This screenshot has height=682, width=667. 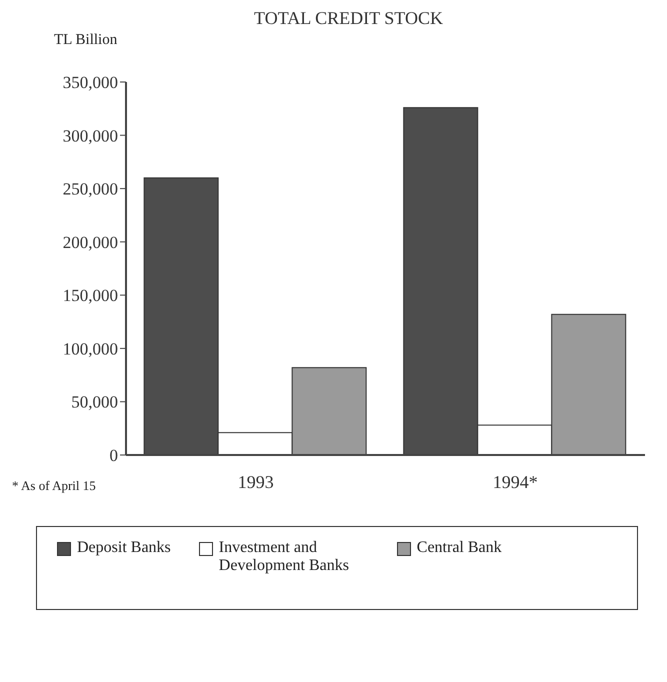 I want to click on text: * As of April 15, so click(x=54, y=486).